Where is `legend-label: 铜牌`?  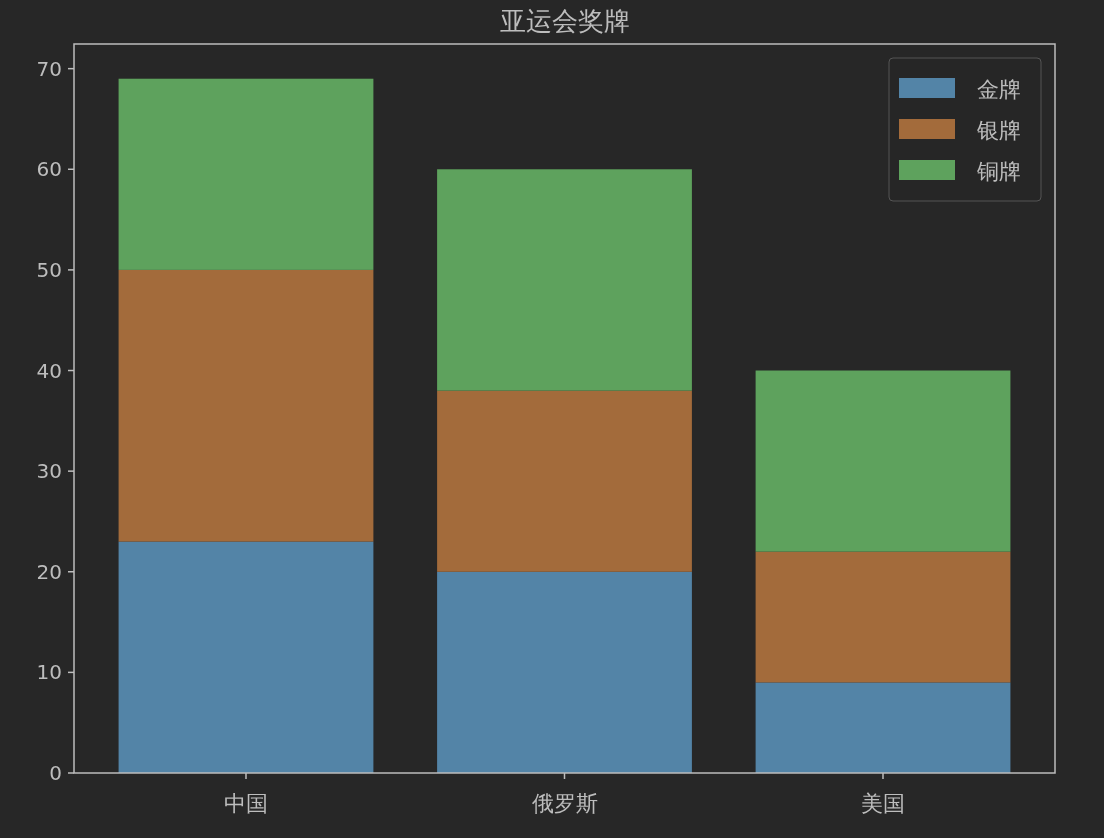
legend-label: 铜牌 is located at coordinates (998, 171).